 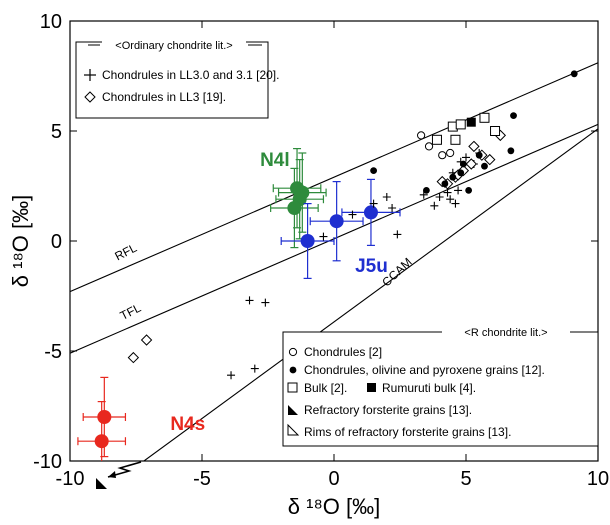 I want to click on x-tick-label: 0, so click(x=333, y=479).